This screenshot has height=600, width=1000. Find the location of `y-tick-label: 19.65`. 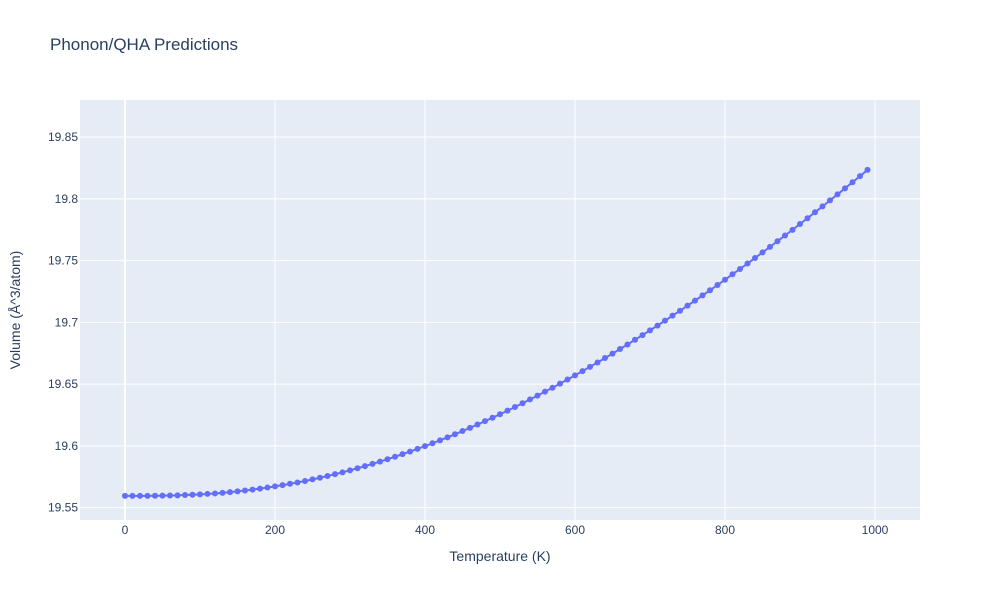

y-tick-label: 19.65 is located at coordinates (63, 384).